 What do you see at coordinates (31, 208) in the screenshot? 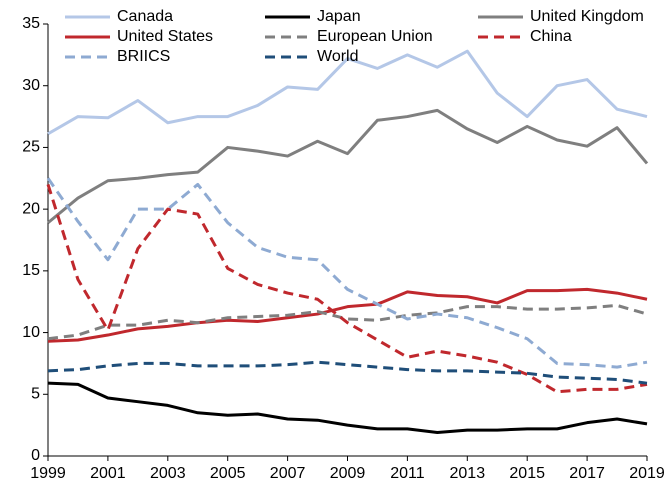
I see `y-tick-label: 20` at bounding box center [31, 208].